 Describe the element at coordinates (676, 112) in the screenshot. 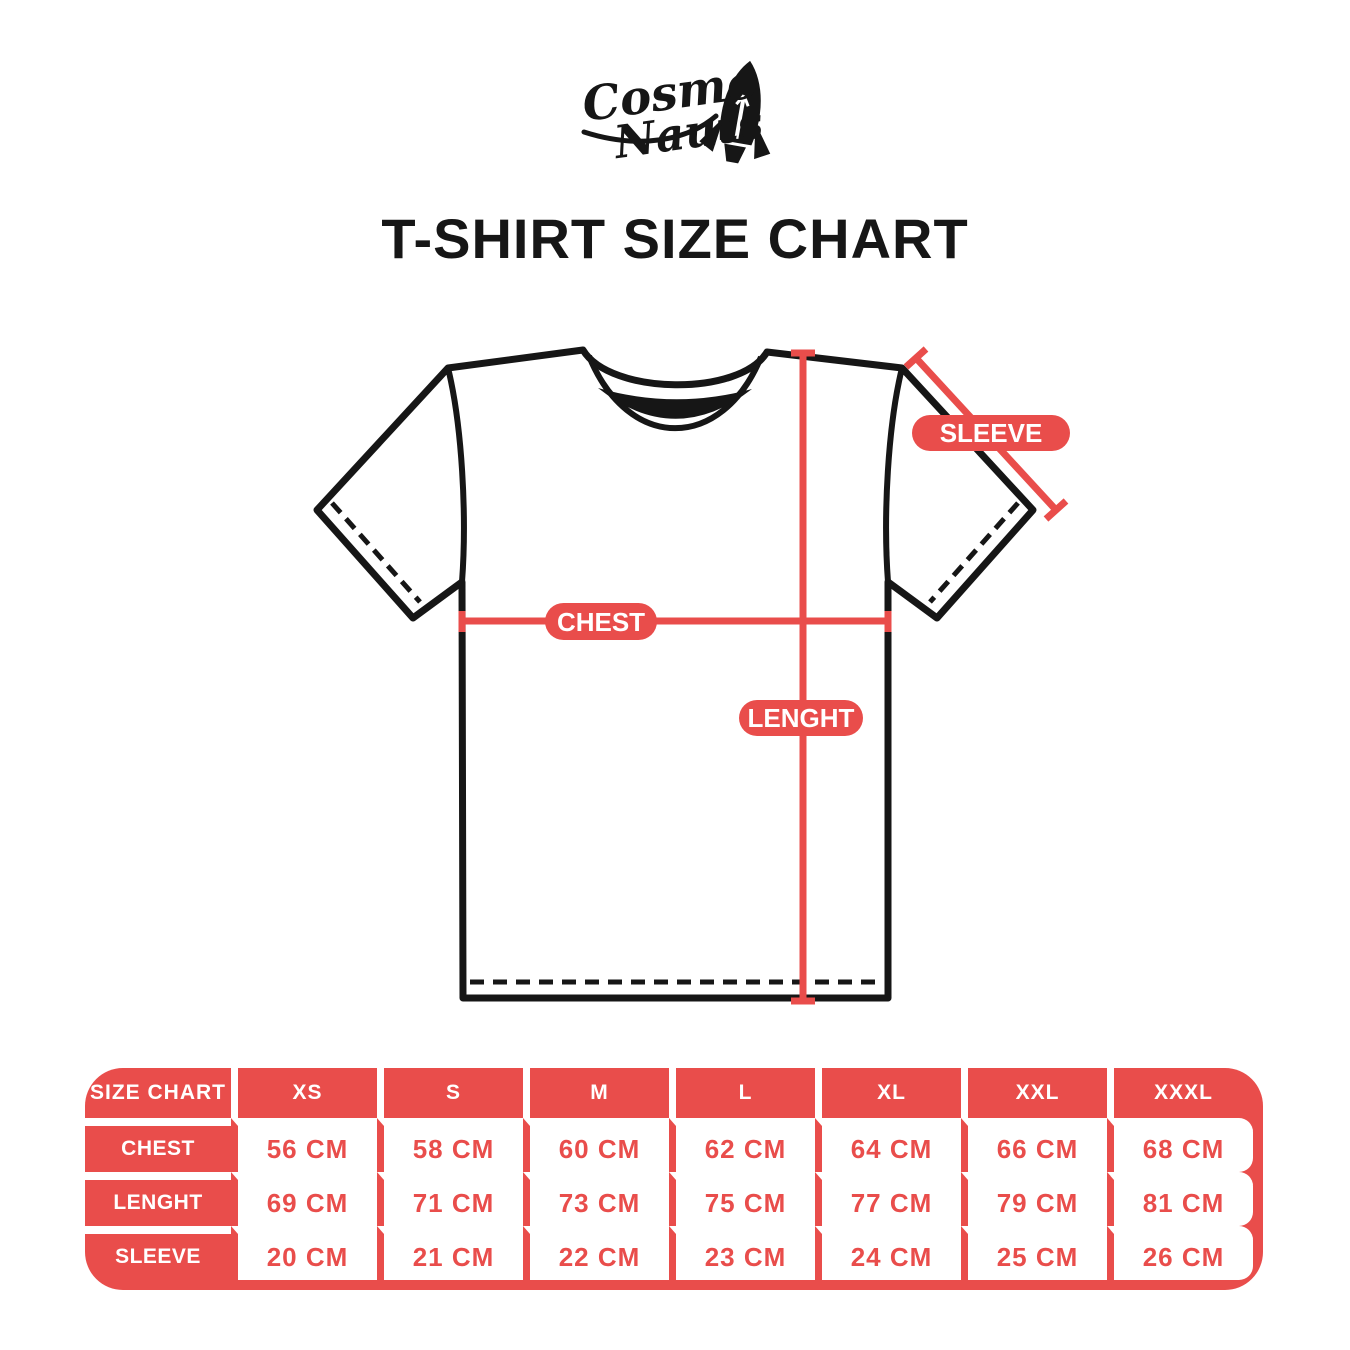

I see `rocket-icon` at that location.